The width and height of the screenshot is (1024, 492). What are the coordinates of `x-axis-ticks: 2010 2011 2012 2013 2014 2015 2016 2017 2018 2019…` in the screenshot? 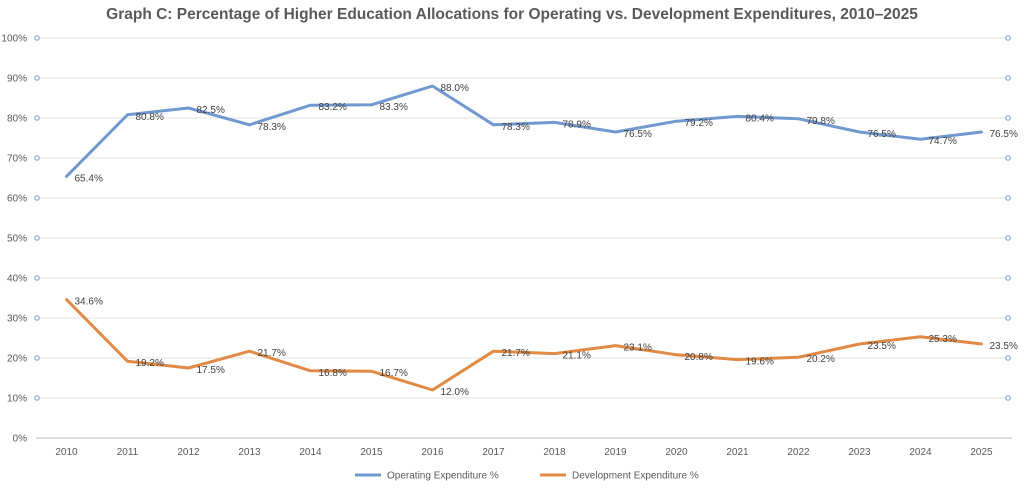 It's located at (524, 452).